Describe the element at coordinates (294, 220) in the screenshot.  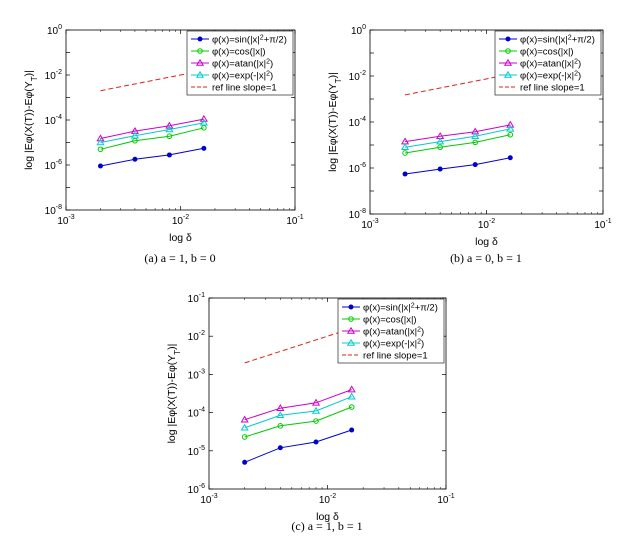
I see `x-tick-label: 10⁻¹` at that location.